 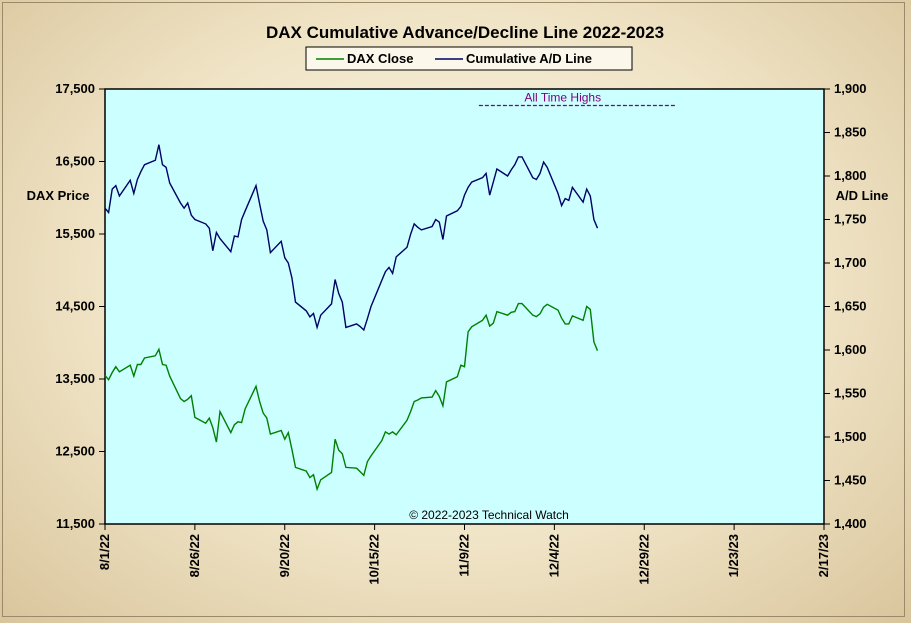 I want to click on x-tick-label: 1/23/23, so click(x=733, y=555).